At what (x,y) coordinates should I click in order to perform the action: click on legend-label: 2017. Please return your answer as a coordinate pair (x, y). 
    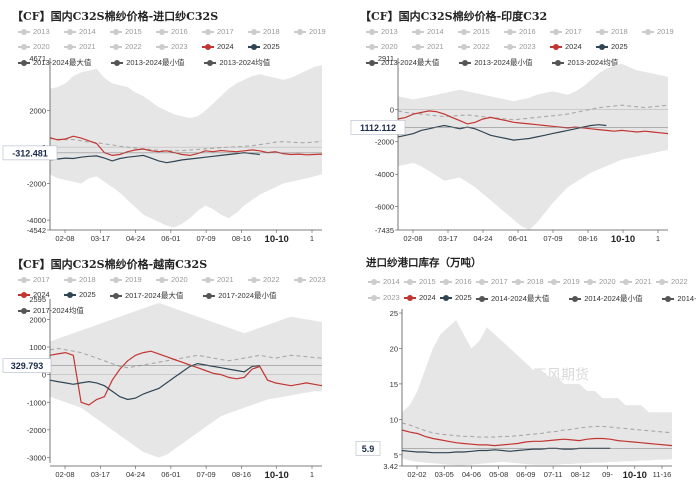
    Looking at the image, I should click on (225, 31).